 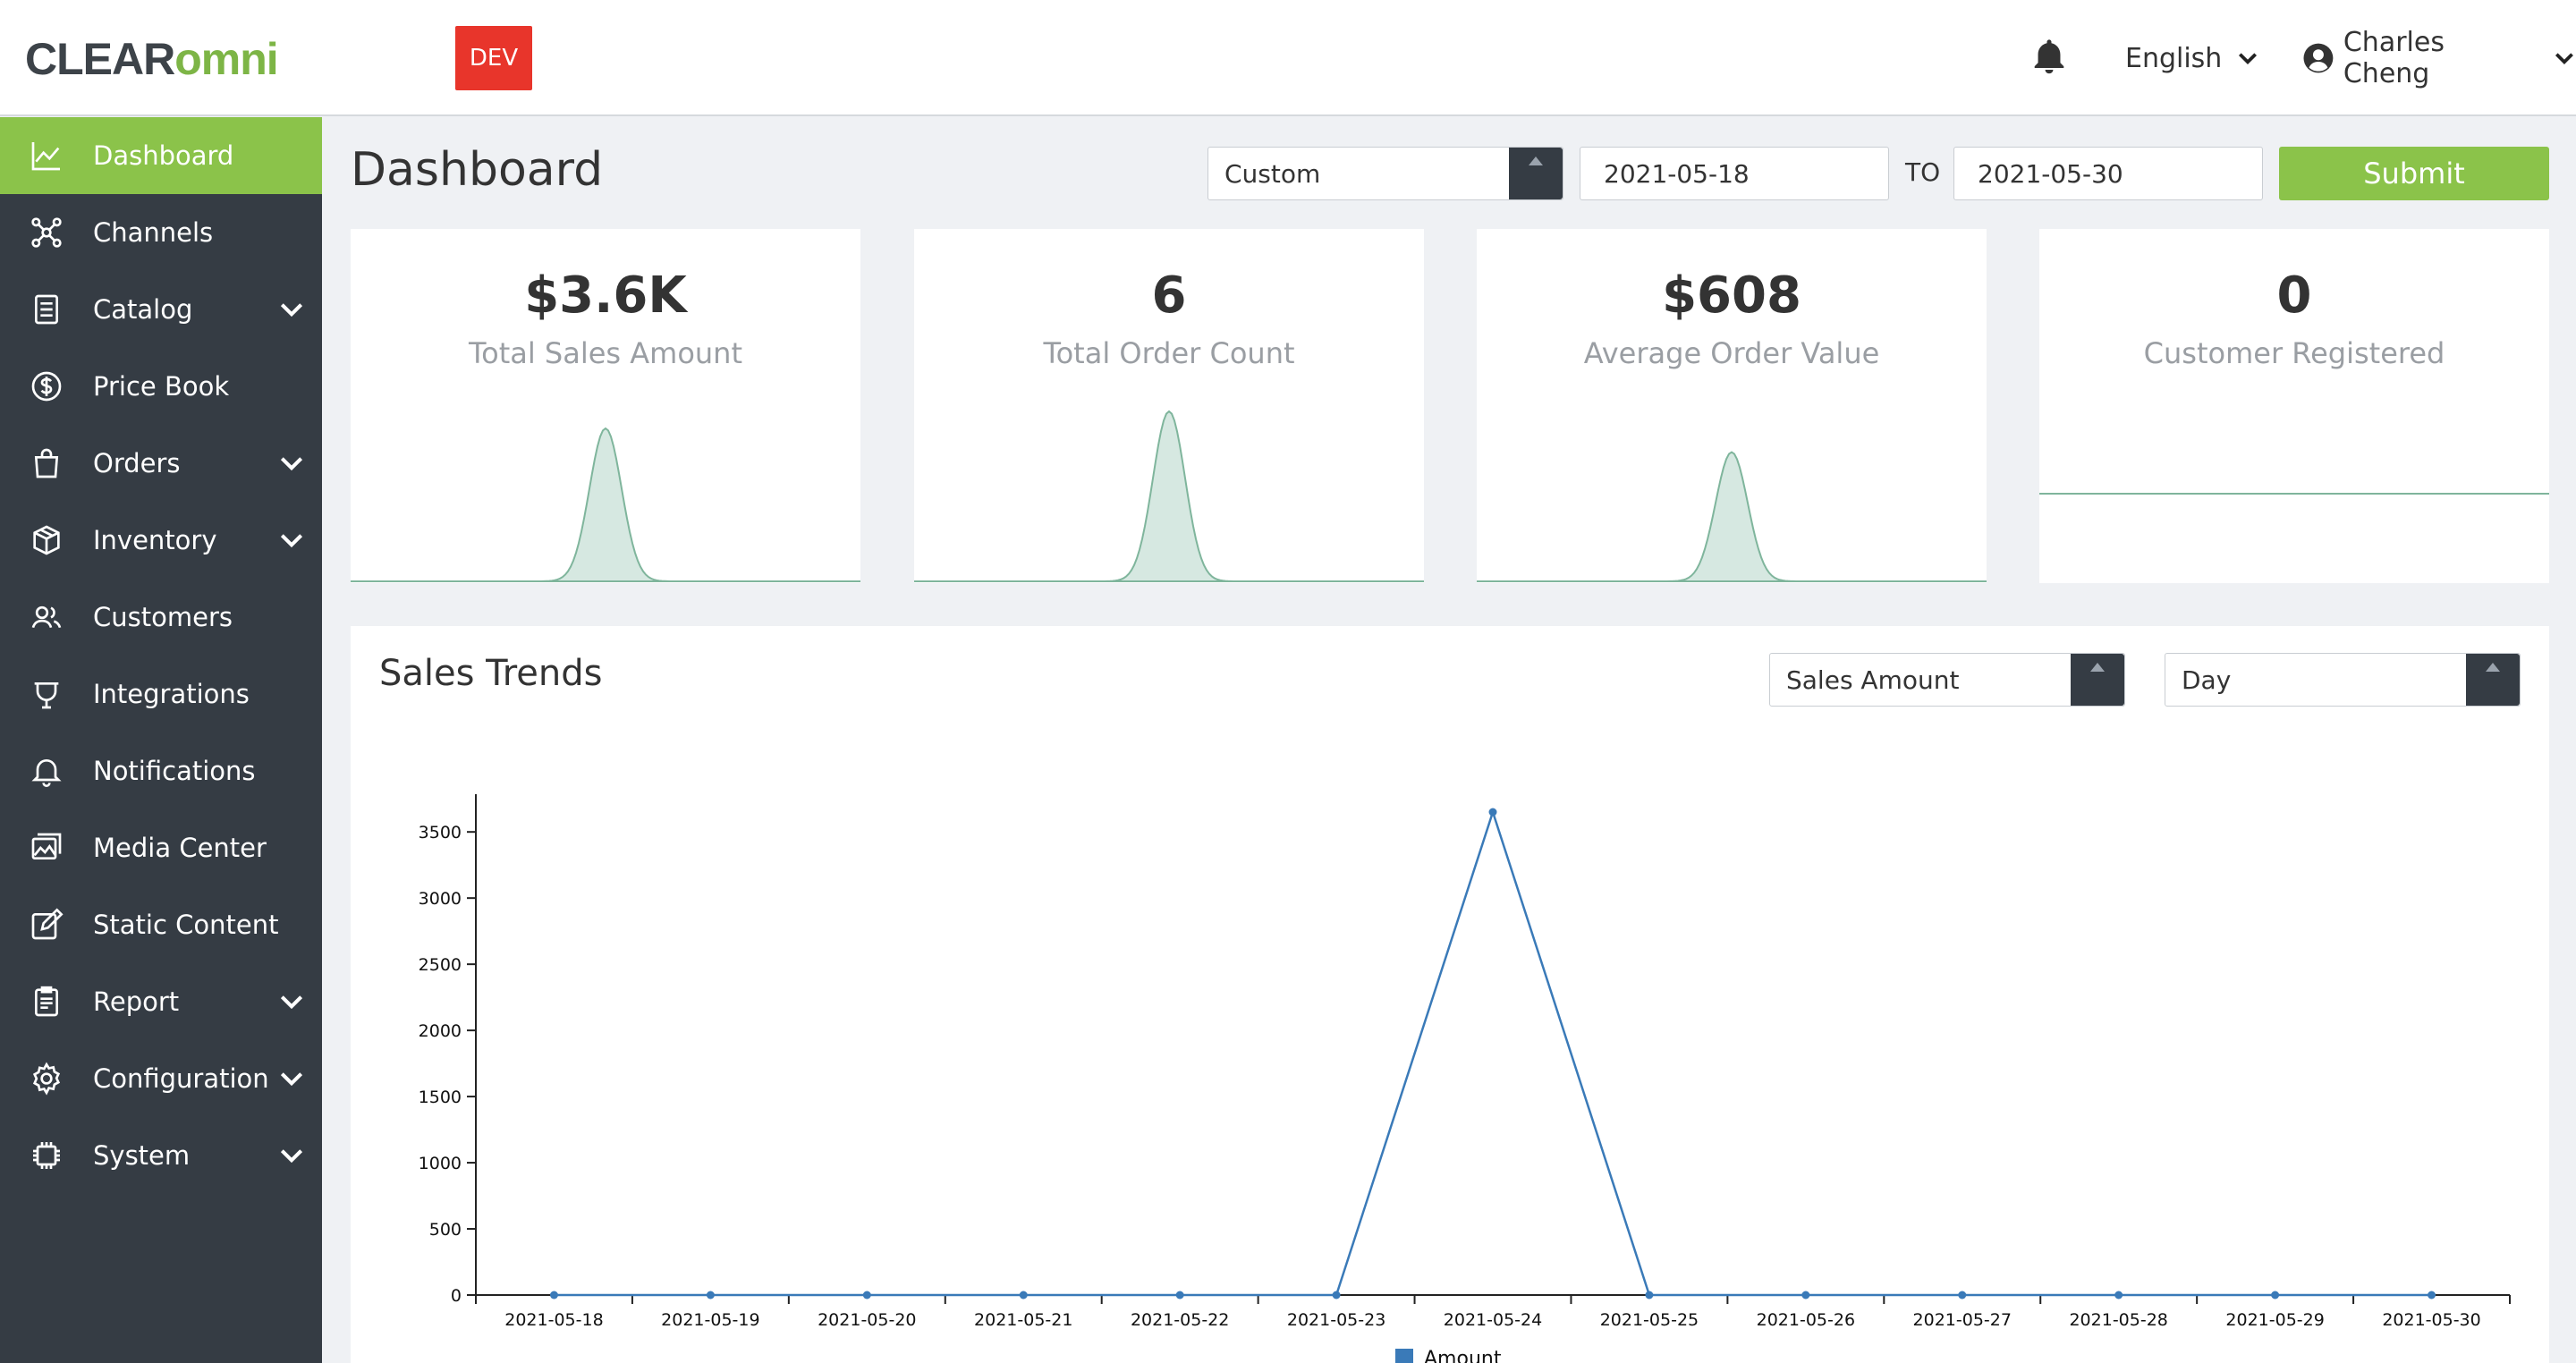 I want to click on sidebar-item-inventory: Inventory, so click(x=161, y=541).